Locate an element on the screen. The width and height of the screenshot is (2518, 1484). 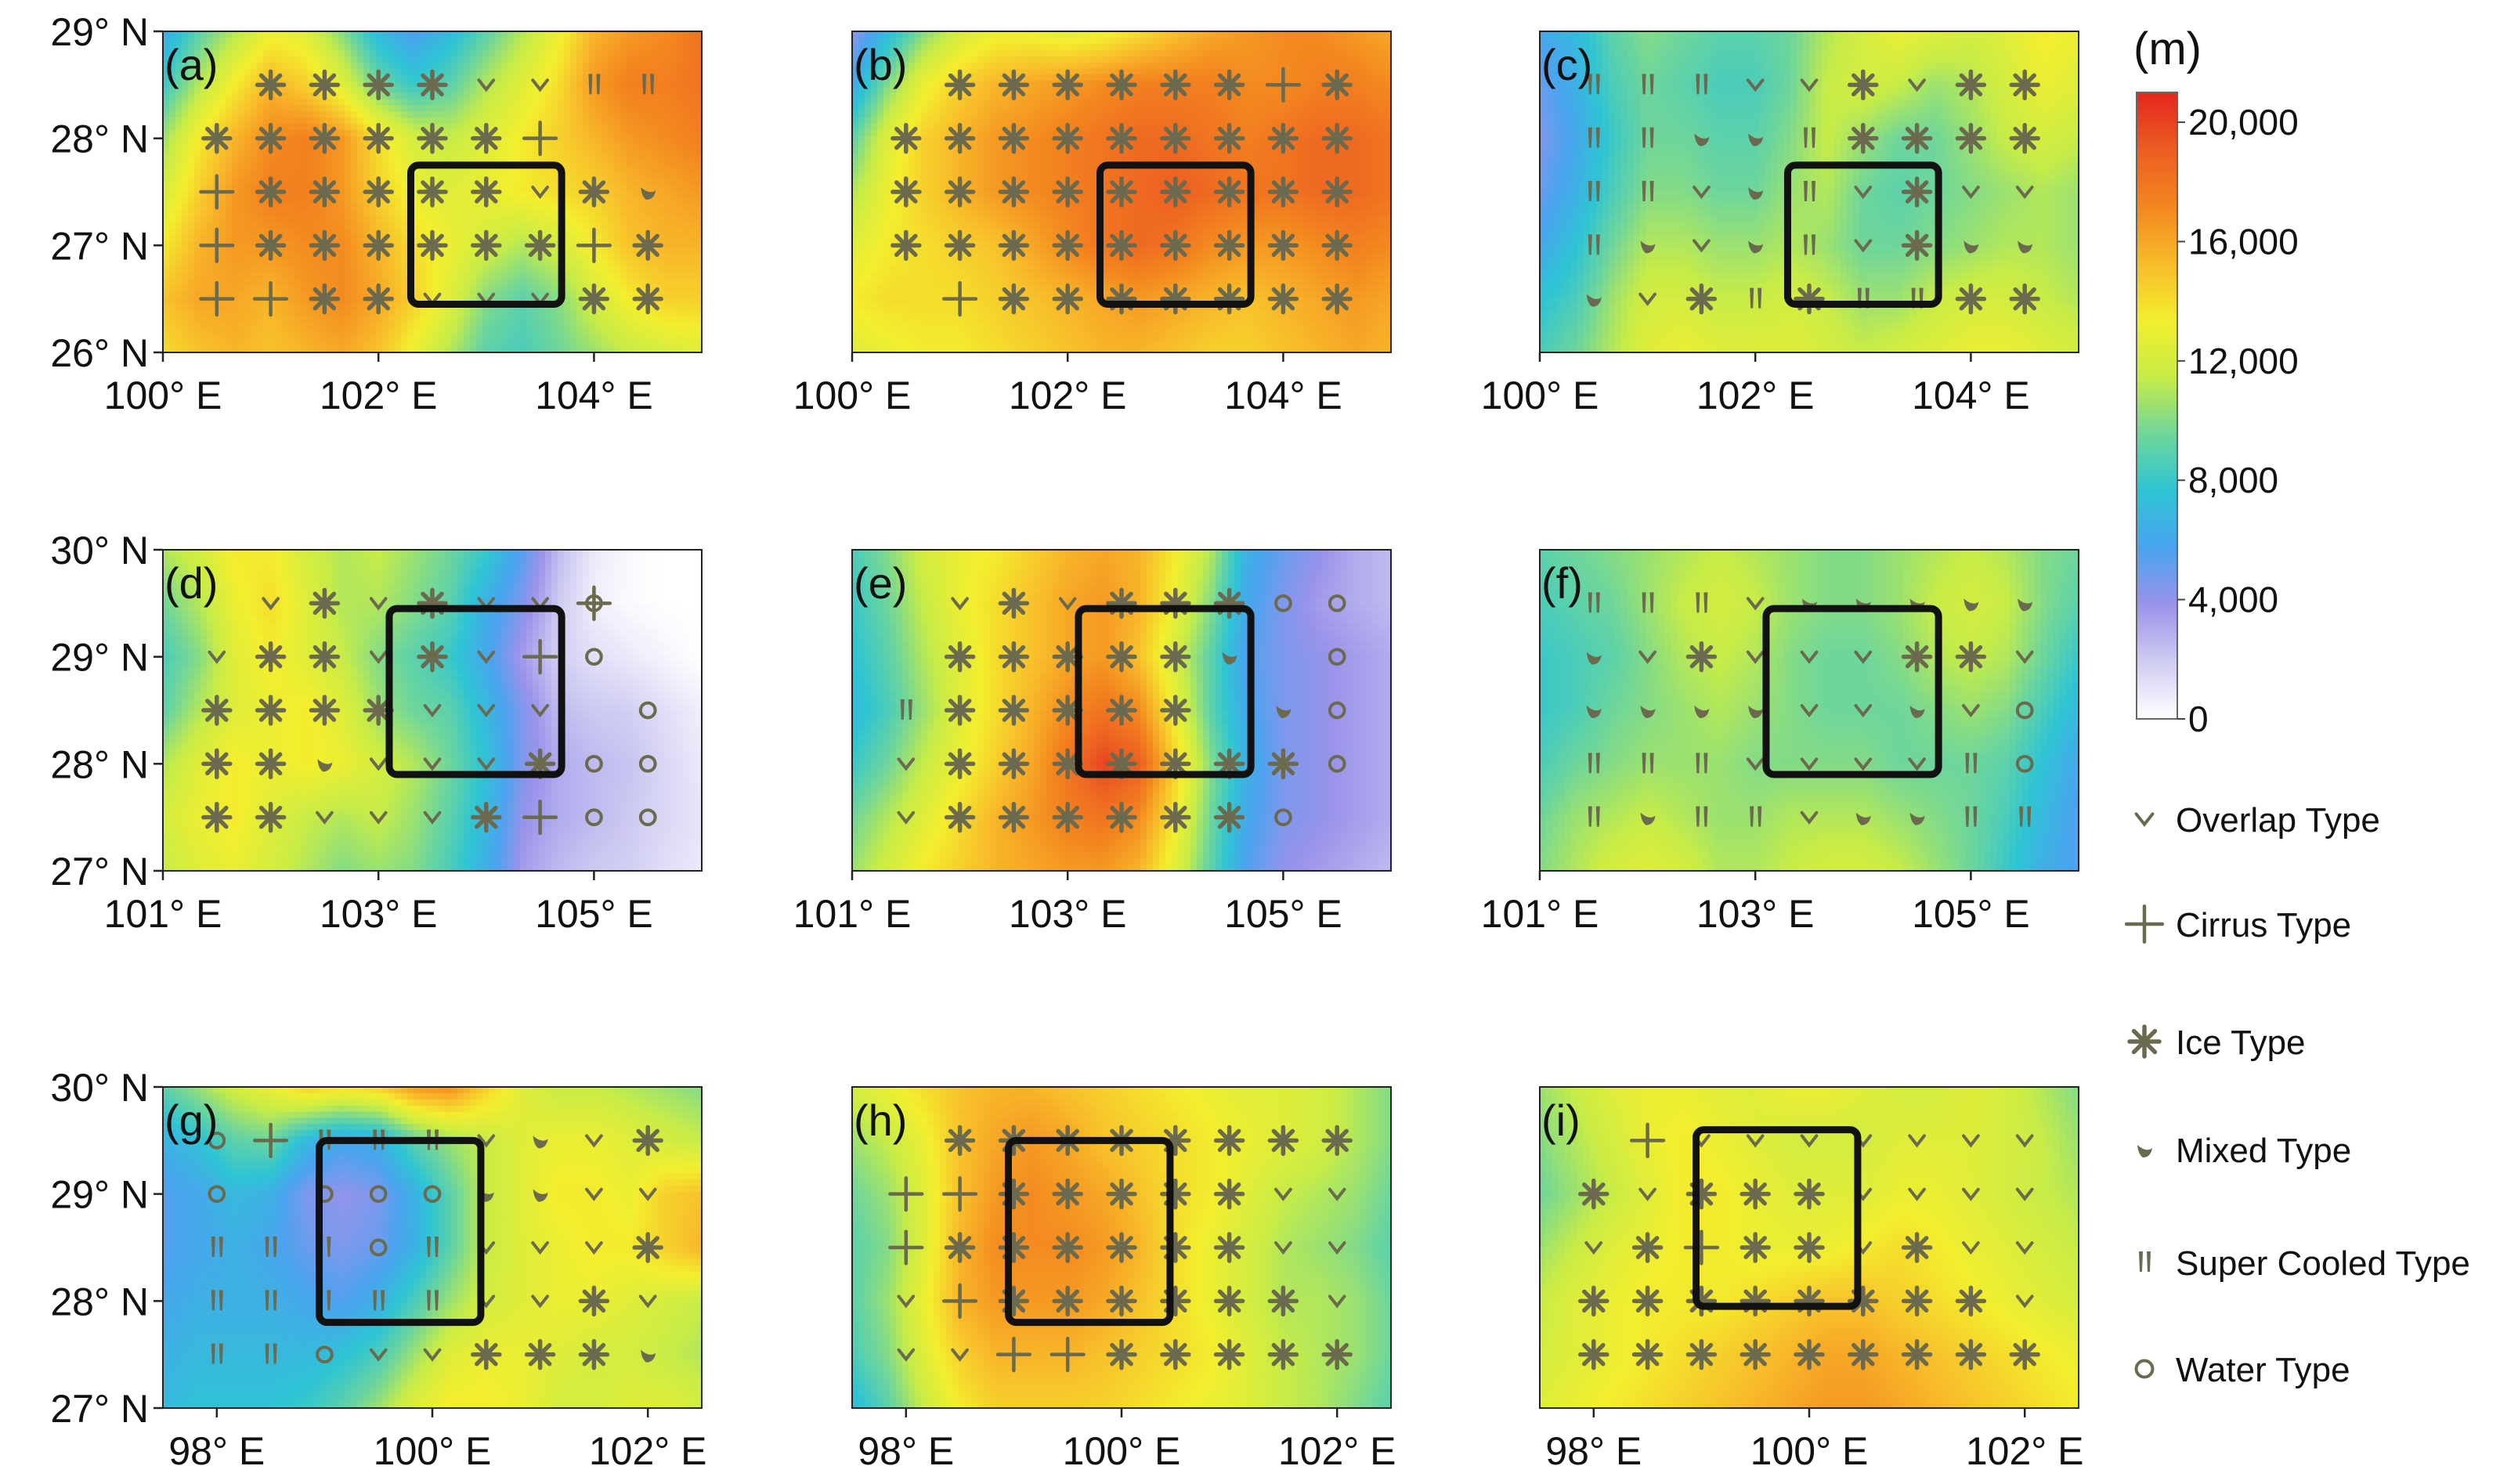
legend-item: Mixed Type is located at coordinates (2244, 1151).